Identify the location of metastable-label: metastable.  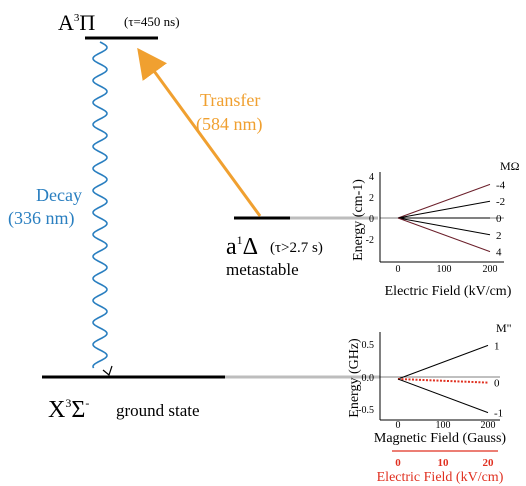
(262, 269).